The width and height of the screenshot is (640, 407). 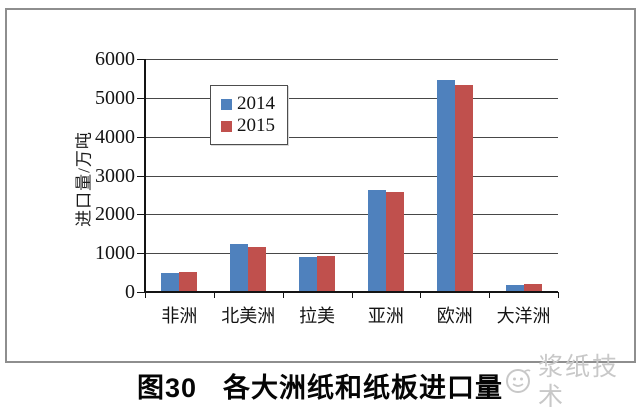 What do you see at coordinates (394, 242) in the screenshot?
I see `bar-2015-亚洲` at bounding box center [394, 242].